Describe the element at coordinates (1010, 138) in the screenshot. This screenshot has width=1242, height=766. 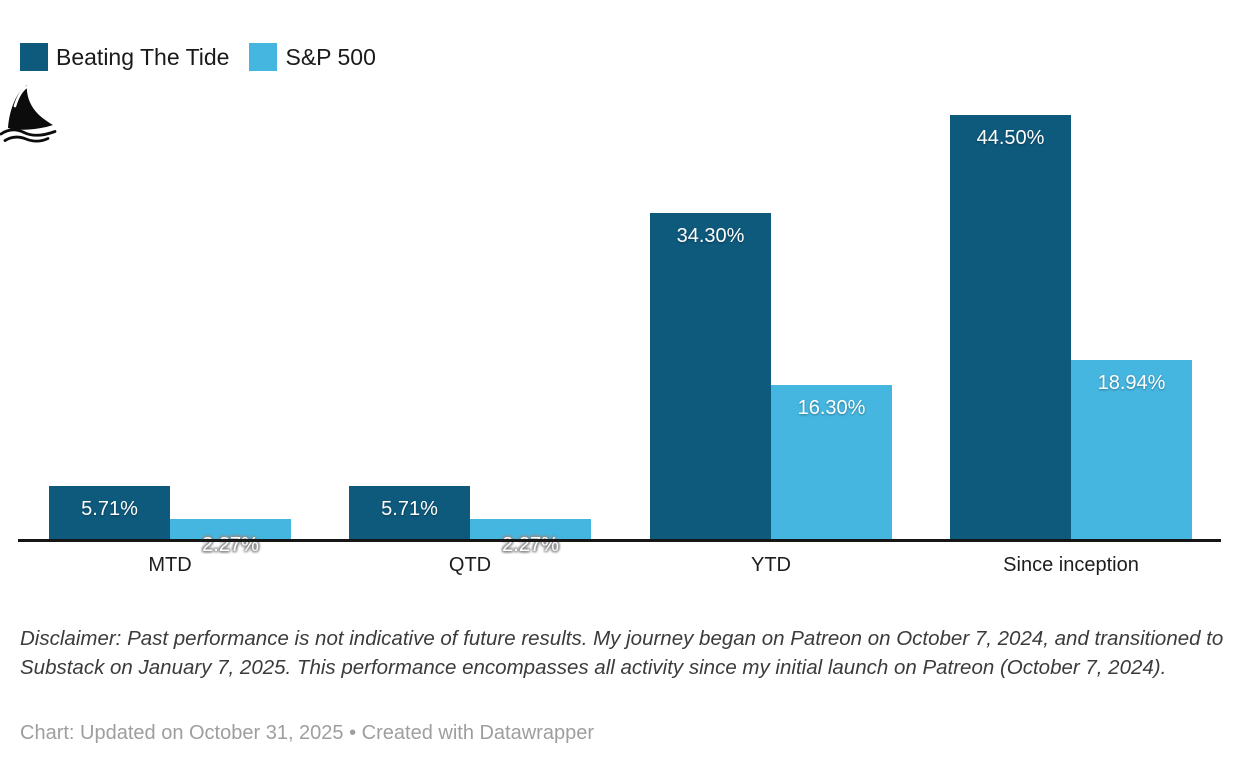
I see `bar-value-label: 44.50%` at that location.